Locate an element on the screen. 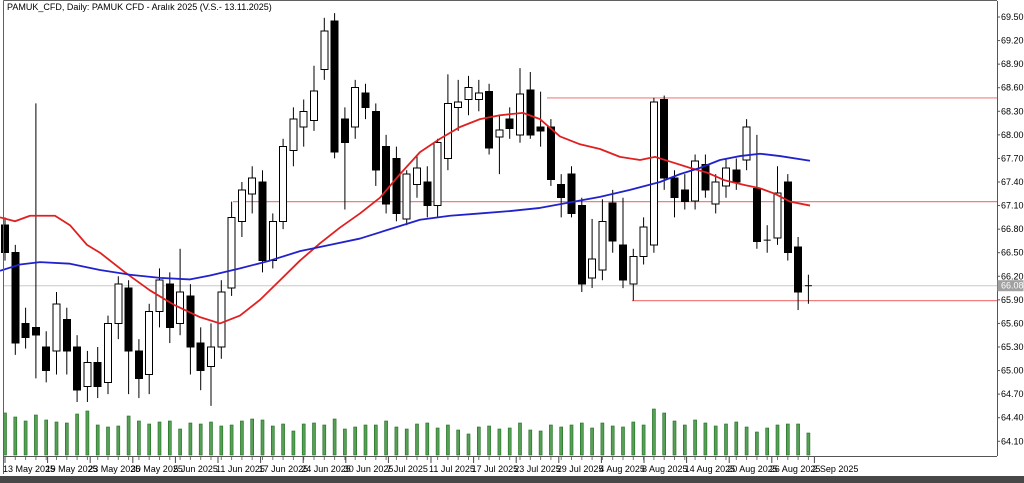 This screenshot has height=483, width=1024. date-label: 11 Jun 2025 is located at coordinates (240, 469).